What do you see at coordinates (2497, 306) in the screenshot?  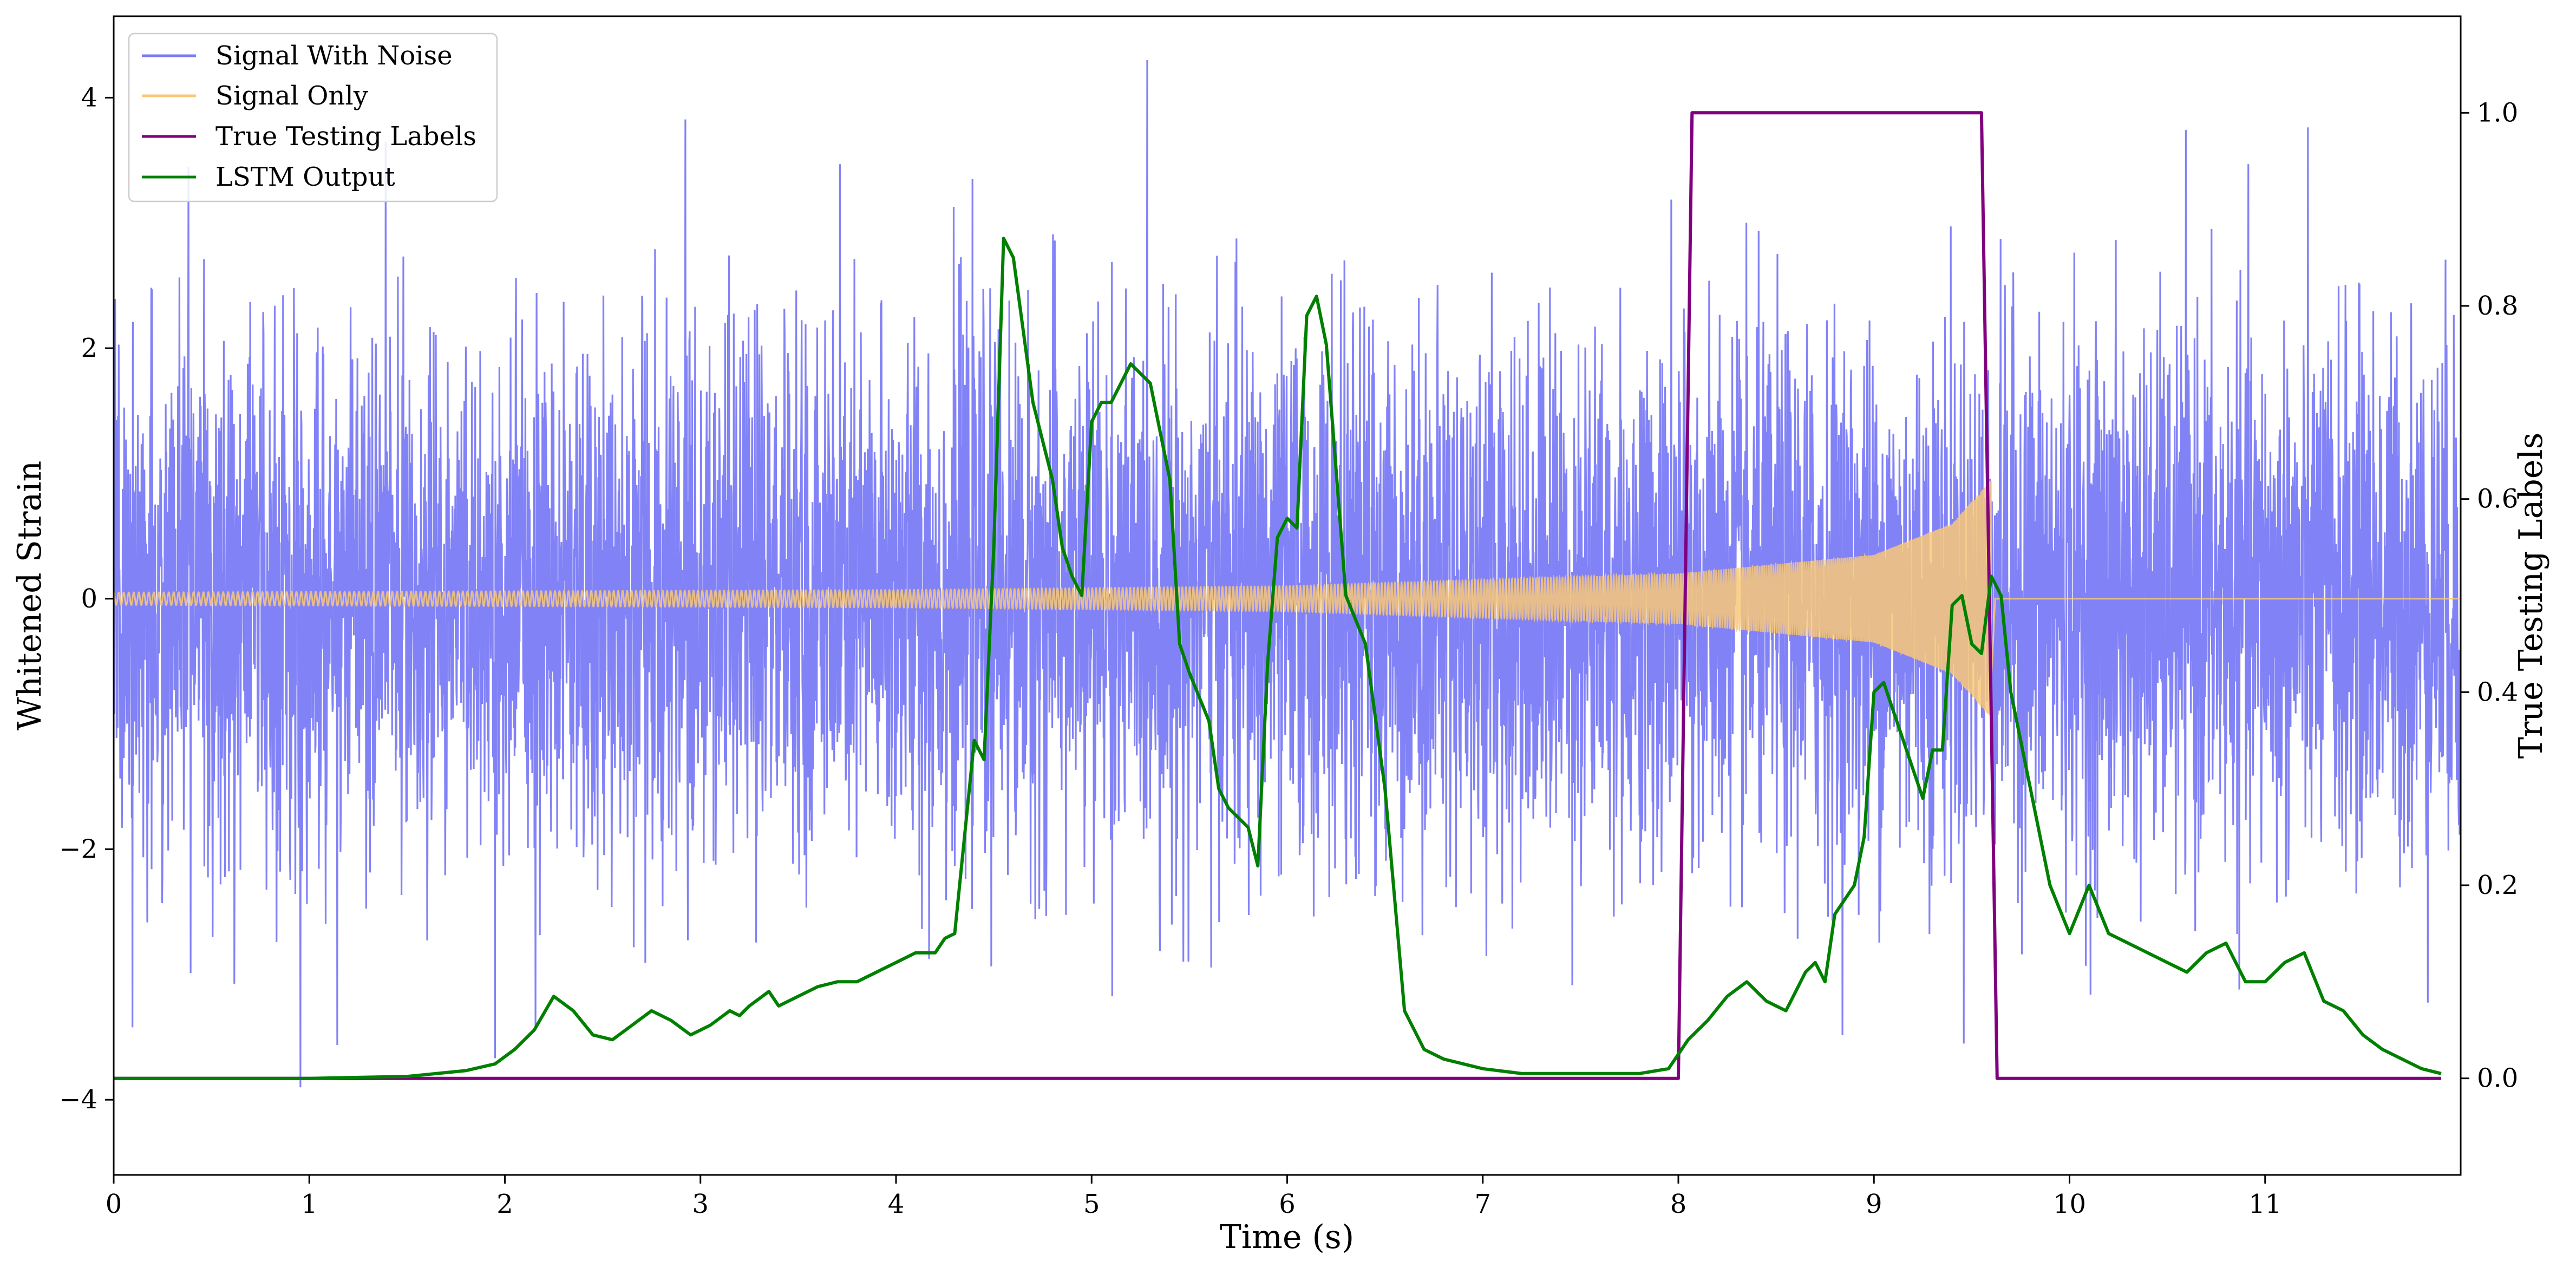 I see `right-y-tick-label: 0.8` at bounding box center [2497, 306].